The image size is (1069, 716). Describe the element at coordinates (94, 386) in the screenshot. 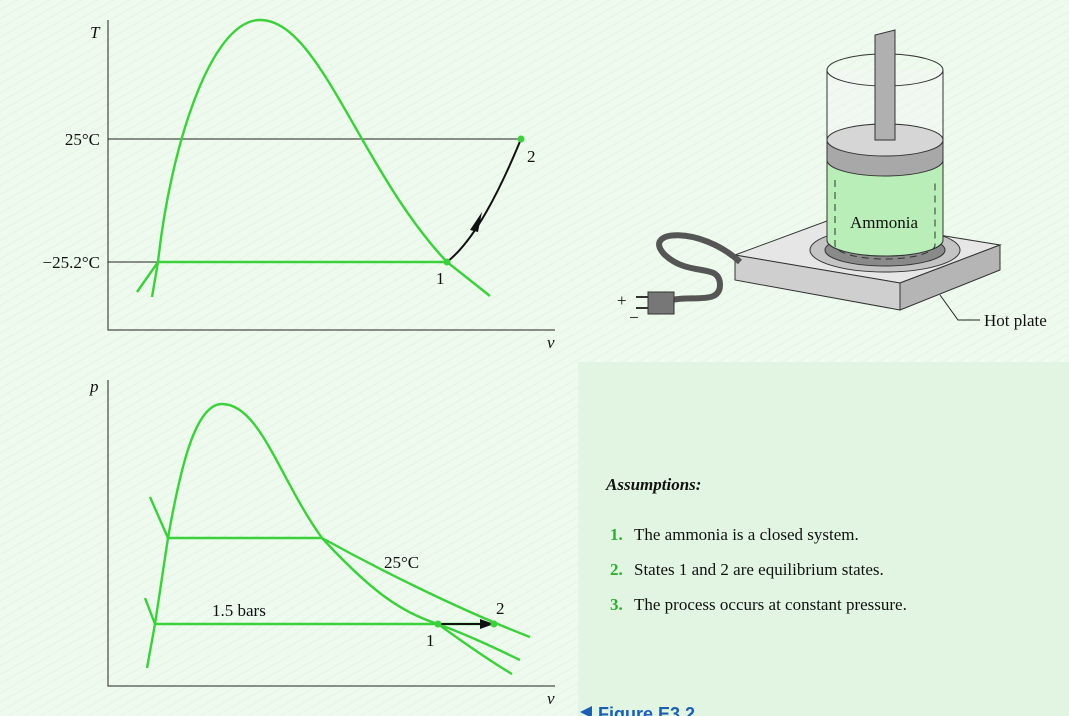

I see `axis-label: p` at that location.